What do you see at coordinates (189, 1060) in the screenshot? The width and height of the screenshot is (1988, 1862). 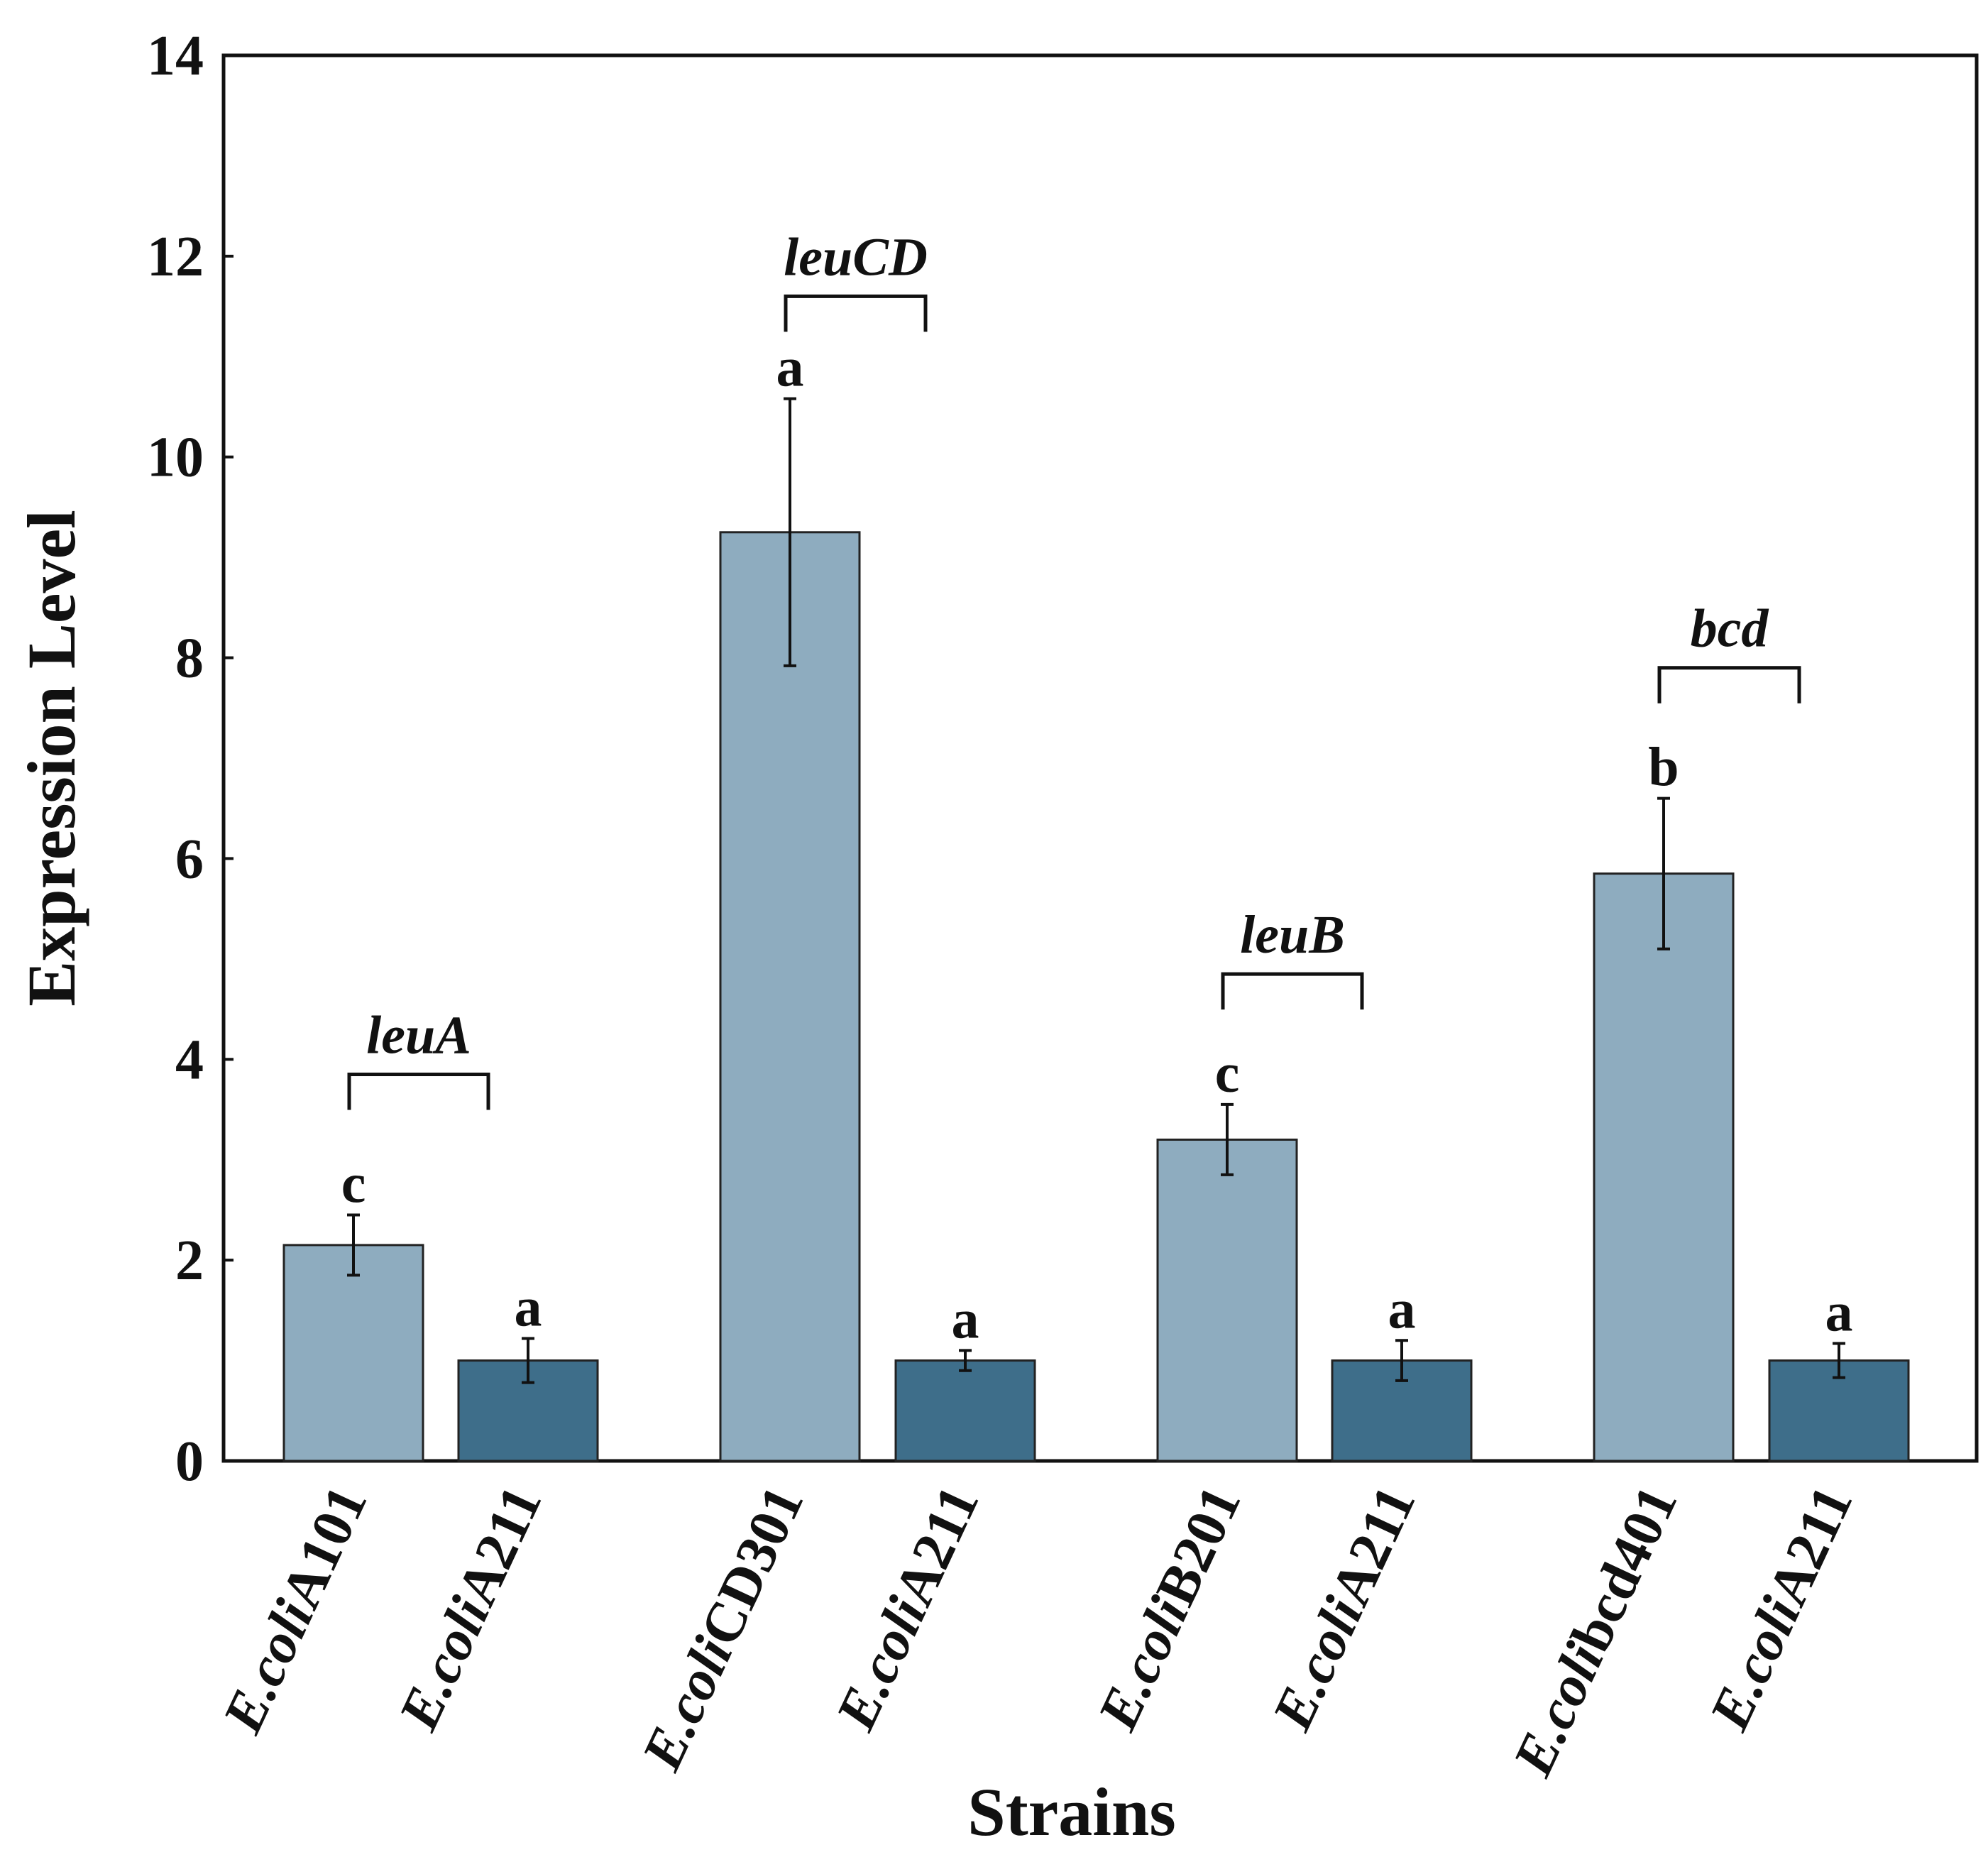 I see `y-tick-label: 4` at bounding box center [189, 1060].